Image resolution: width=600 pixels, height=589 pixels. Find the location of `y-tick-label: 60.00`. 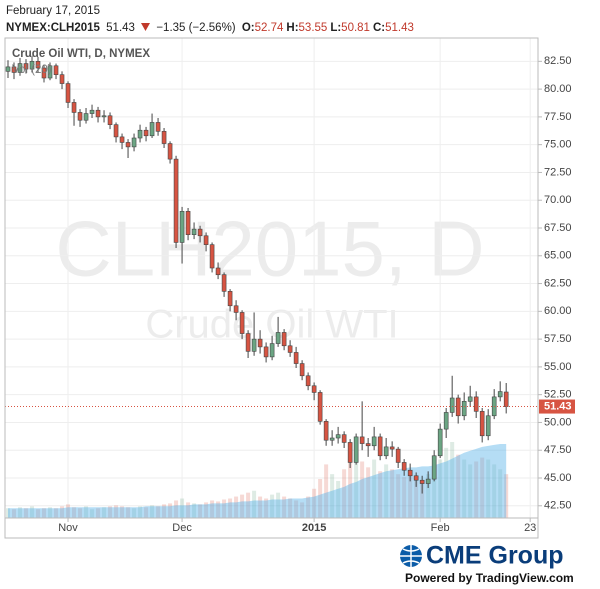

y-tick-label: 60.00 is located at coordinates (558, 311).